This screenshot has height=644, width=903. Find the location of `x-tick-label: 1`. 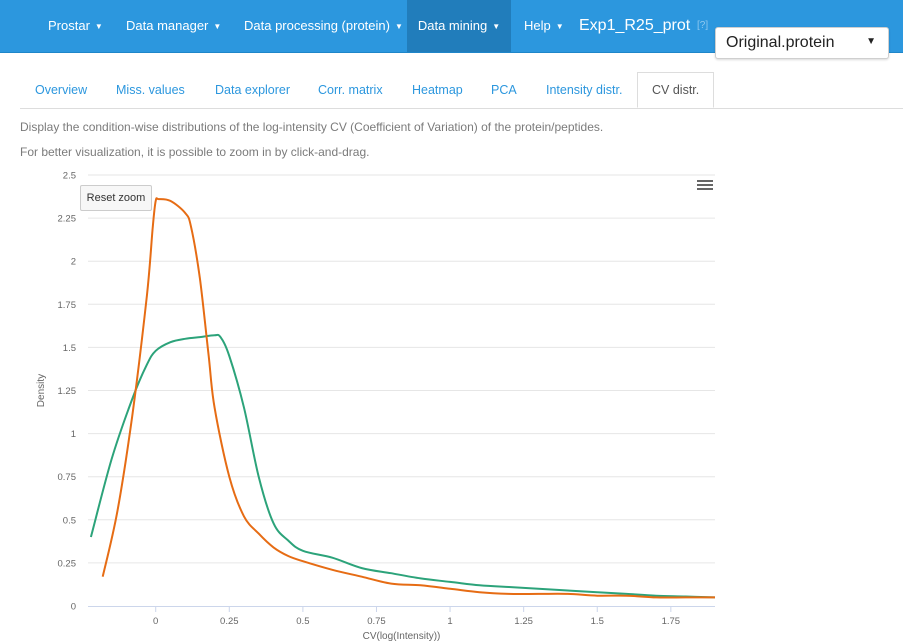

x-tick-label: 1 is located at coordinates (449, 621).